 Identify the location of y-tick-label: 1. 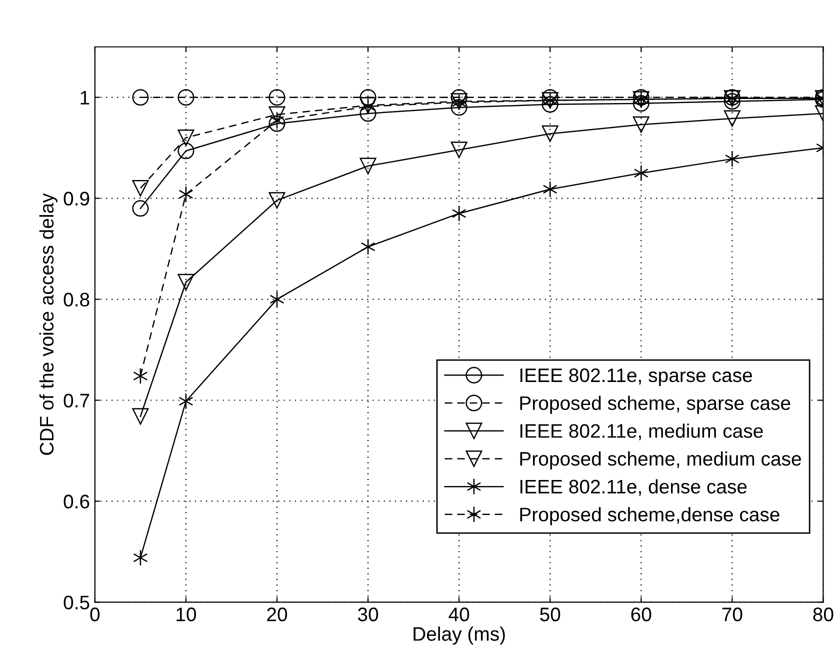
(85, 97).